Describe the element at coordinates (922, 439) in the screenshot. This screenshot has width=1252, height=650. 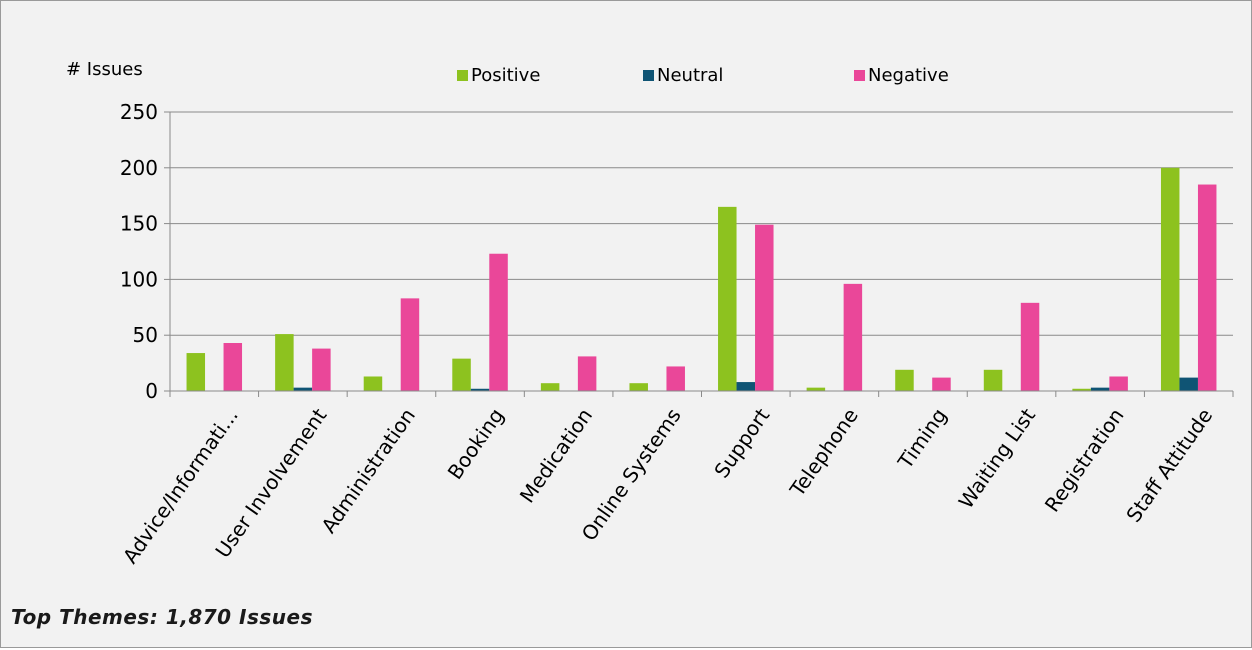
I see `x-tick-label: Timing` at that location.